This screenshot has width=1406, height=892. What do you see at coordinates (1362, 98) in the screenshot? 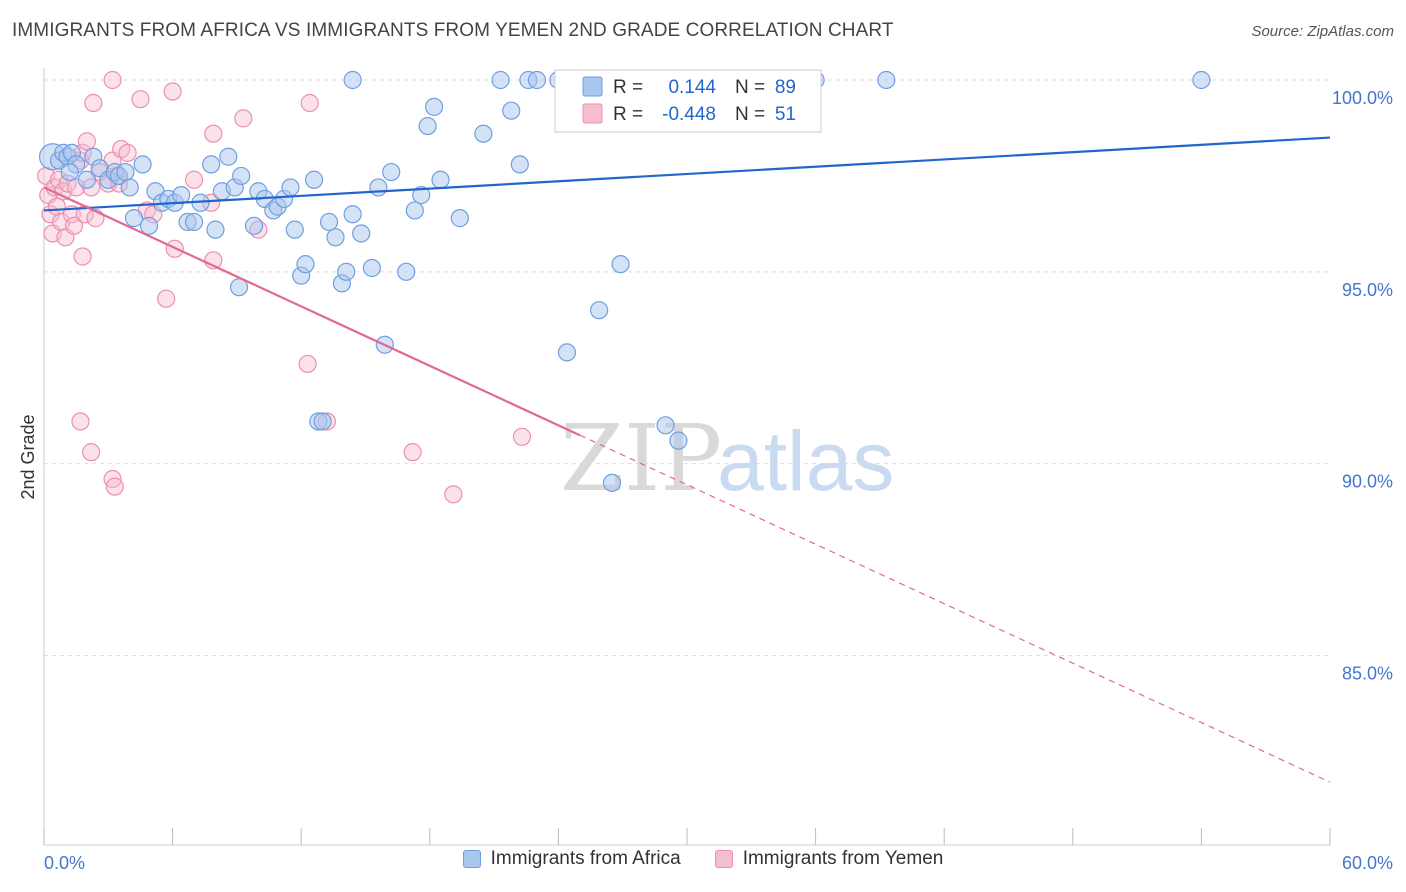
I see `y-tick-label: 100.0%` at bounding box center [1362, 98].